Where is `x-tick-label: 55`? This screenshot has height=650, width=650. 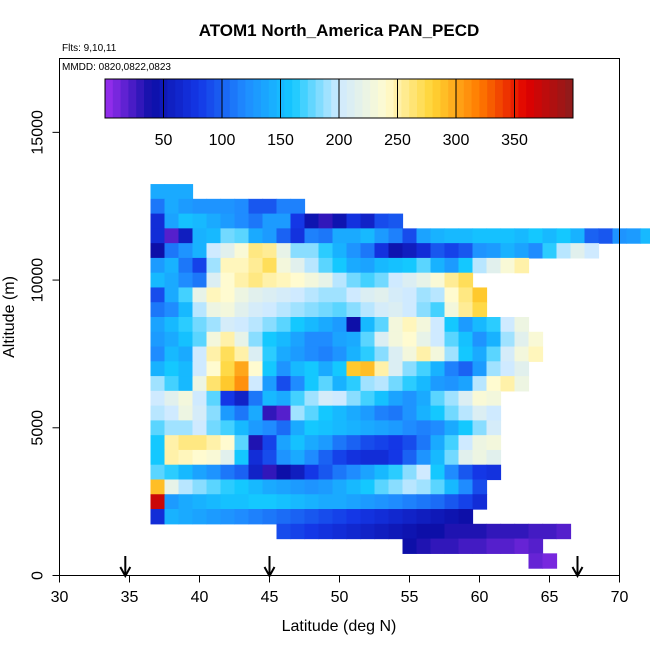
x-tick-label: 55 is located at coordinates (410, 597).